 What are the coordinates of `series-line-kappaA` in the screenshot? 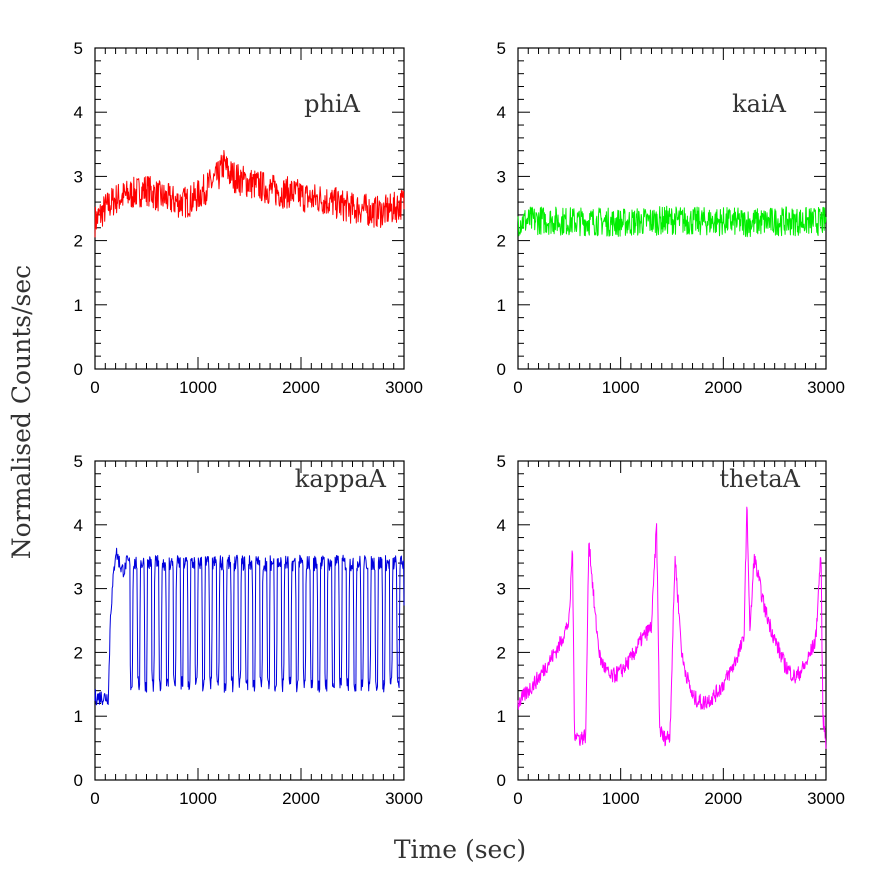 It's located at (249, 626).